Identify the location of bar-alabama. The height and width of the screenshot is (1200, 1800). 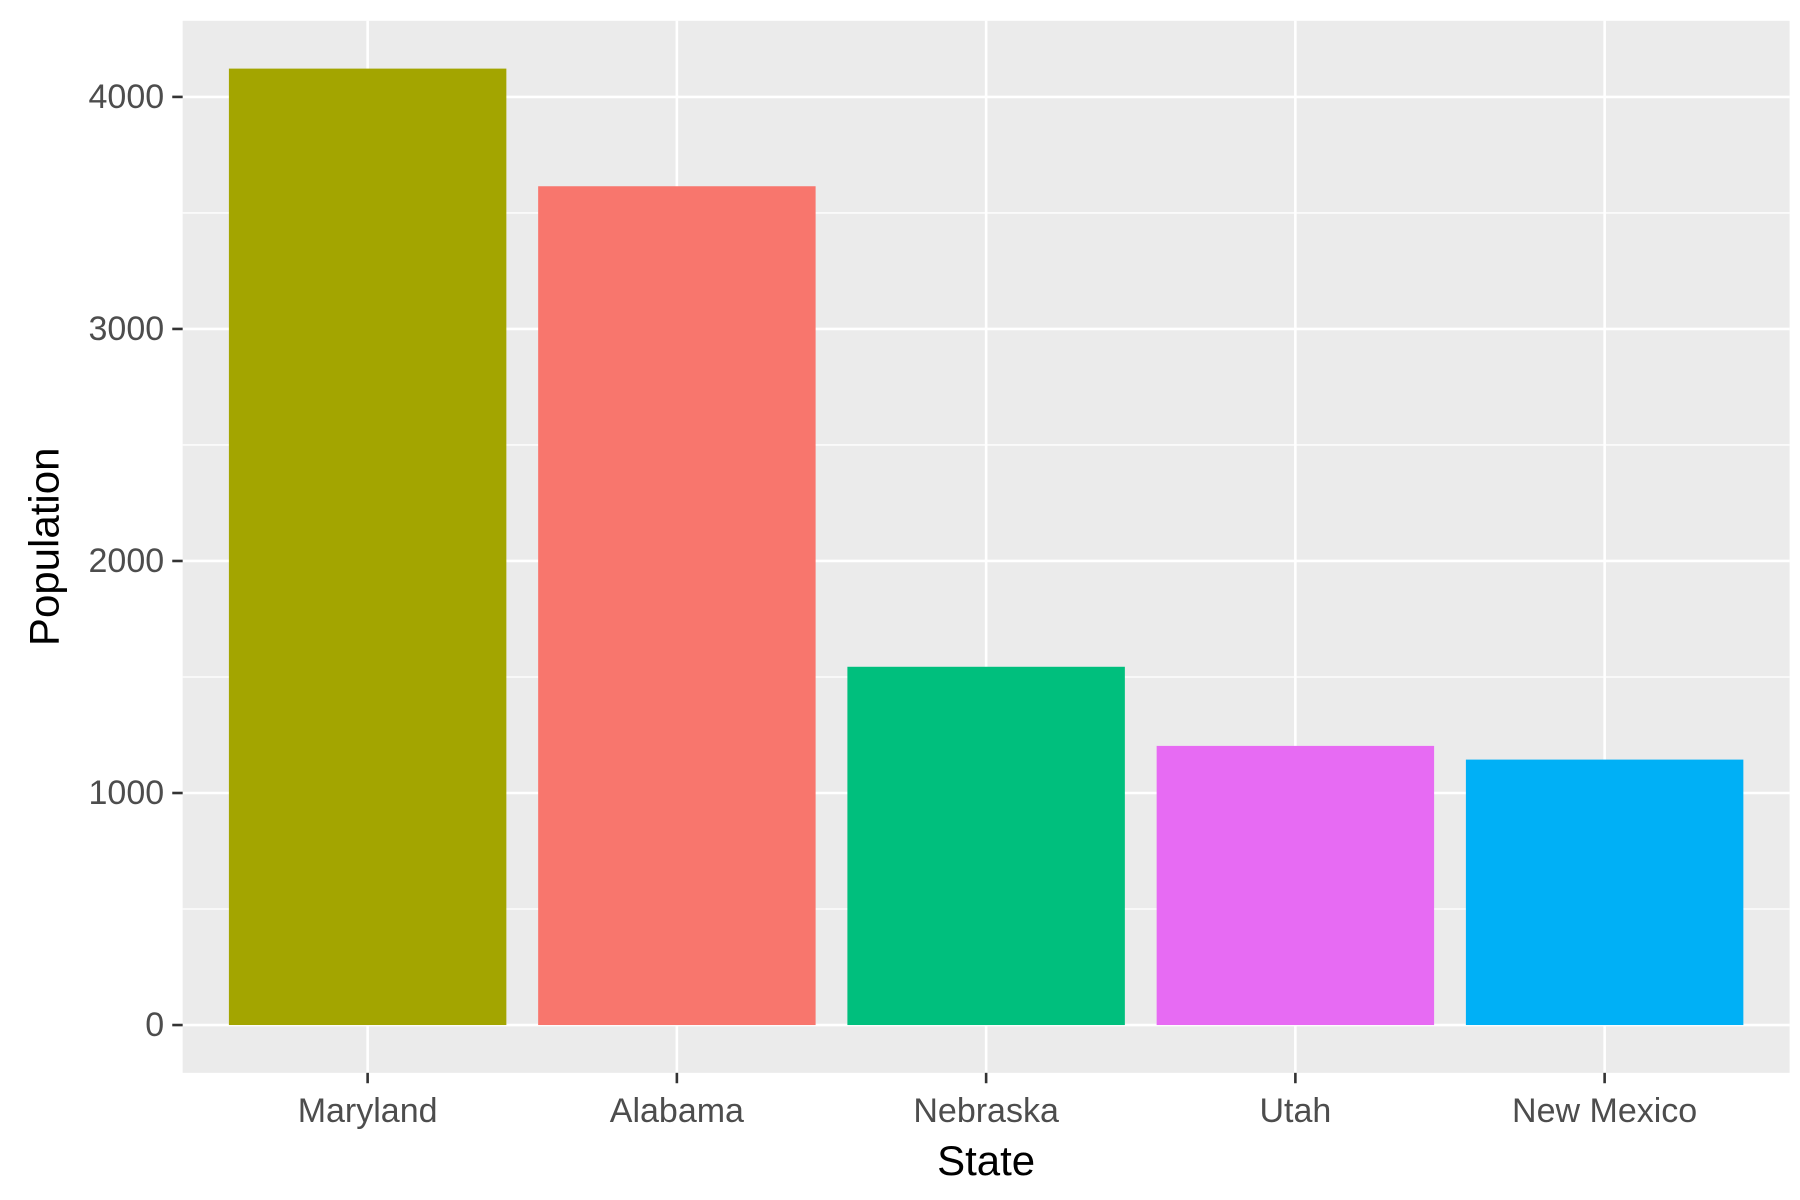
(677, 606).